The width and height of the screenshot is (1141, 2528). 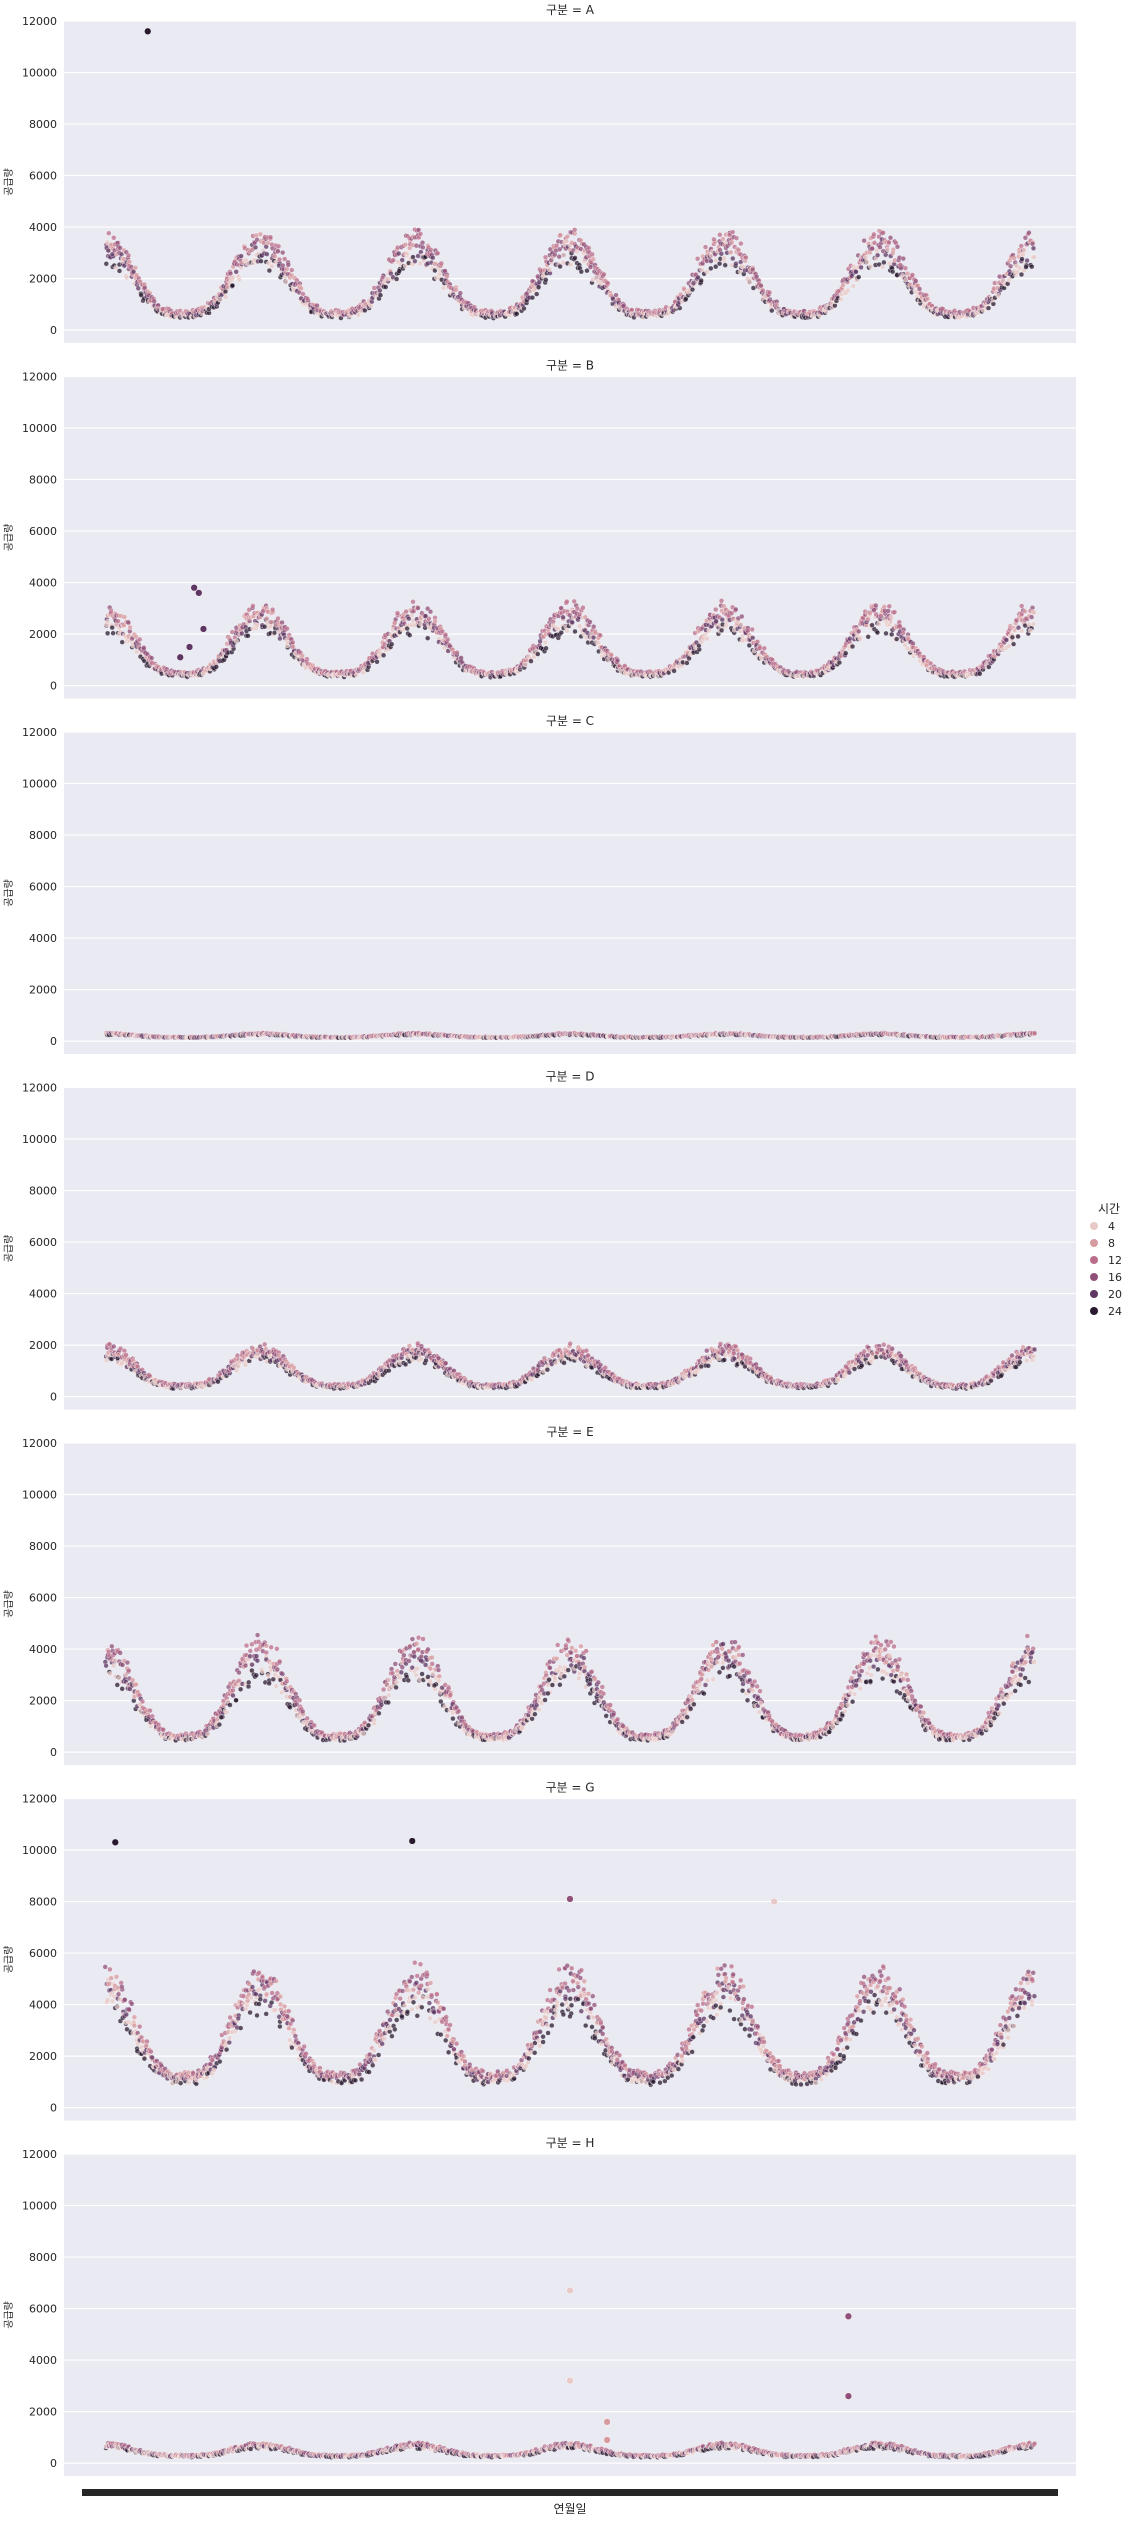 What do you see at coordinates (39, 377) in the screenshot?
I see `y-tick-label: 12000` at bounding box center [39, 377].